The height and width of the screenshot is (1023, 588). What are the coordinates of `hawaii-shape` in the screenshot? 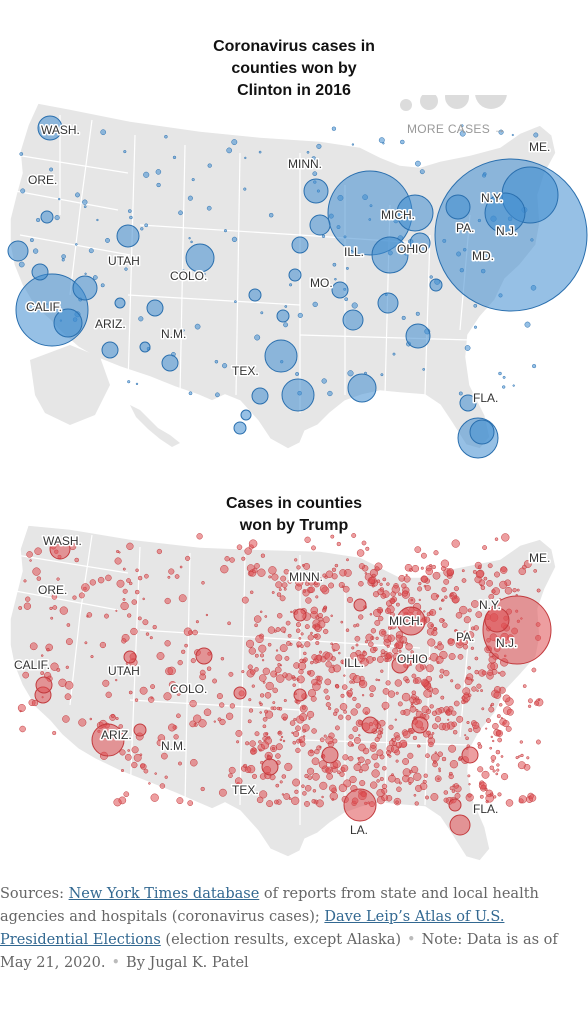 It's located at (155, 426).